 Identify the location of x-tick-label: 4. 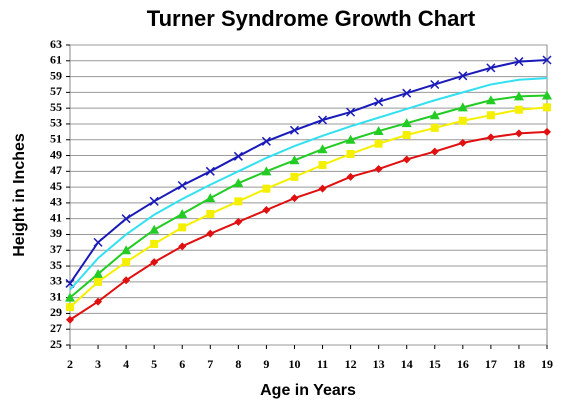
(126, 364).